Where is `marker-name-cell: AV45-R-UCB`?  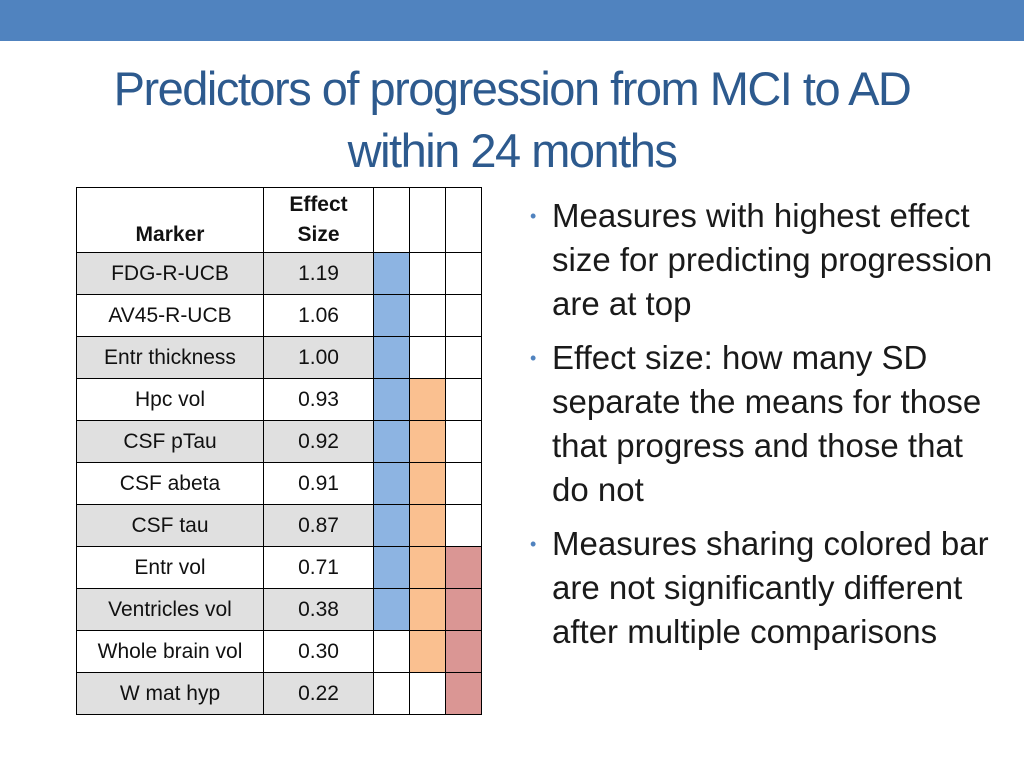 marker-name-cell: AV45-R-UCB is located at coordinates (170, 315).